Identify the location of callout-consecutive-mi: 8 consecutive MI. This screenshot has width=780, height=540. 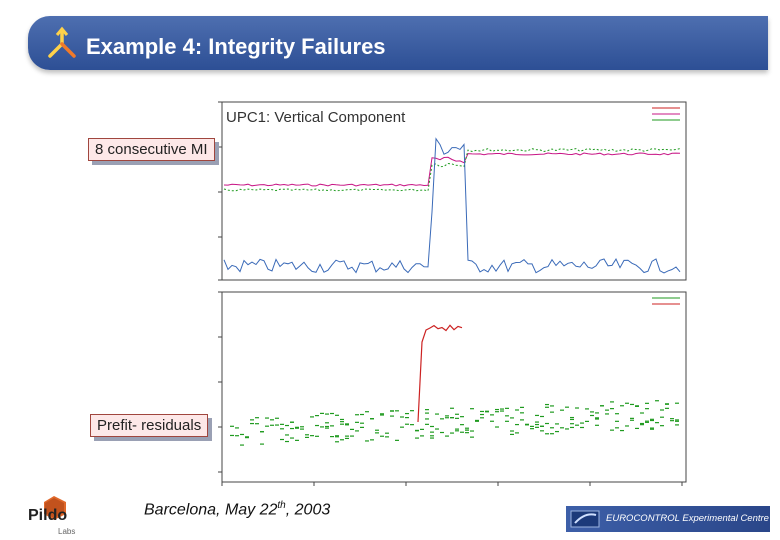
(151, 149).